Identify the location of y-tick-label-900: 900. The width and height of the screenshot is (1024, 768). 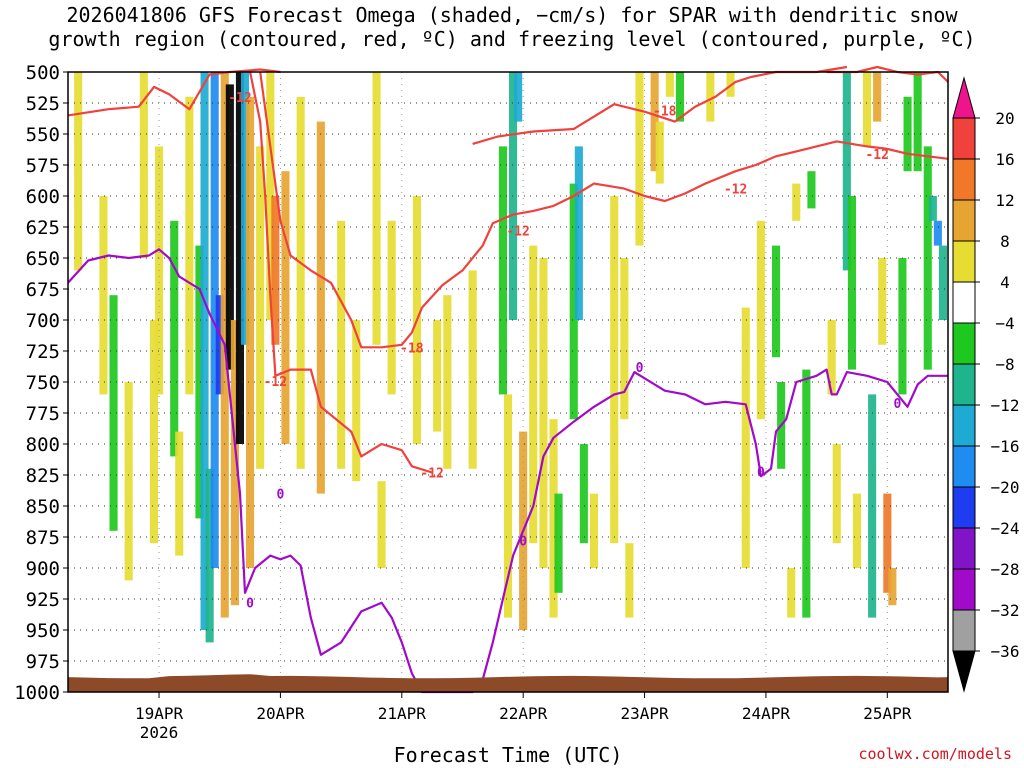
(43, 569).